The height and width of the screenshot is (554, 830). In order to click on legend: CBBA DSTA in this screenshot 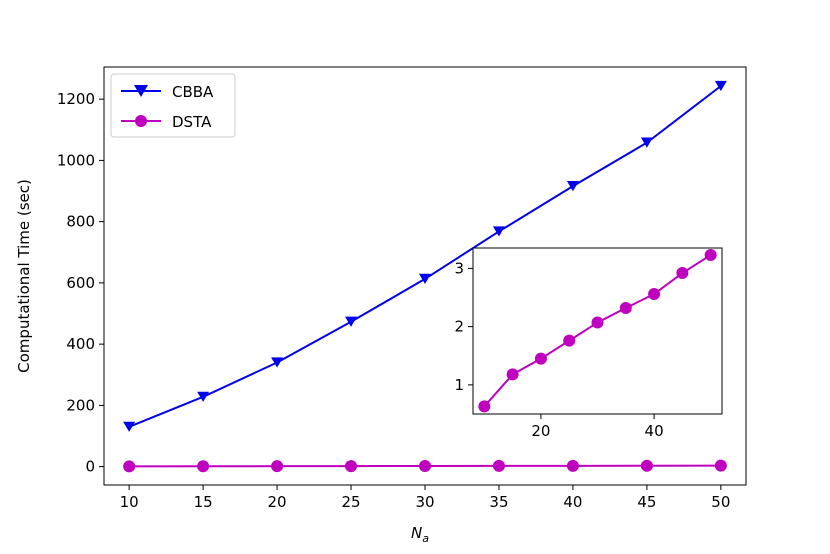, I will do `click(173, 105)`.